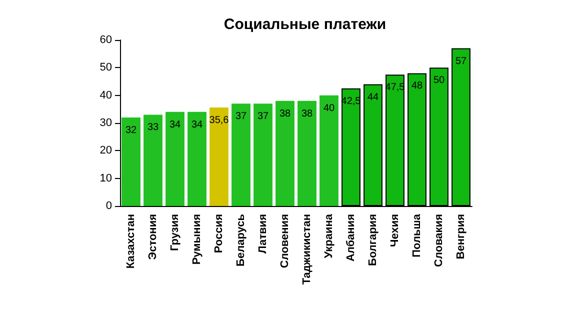  What do you see at coordinates (373, 97) in the screenshot?
I see `data-label: 44` at bounding box center [373, 97].